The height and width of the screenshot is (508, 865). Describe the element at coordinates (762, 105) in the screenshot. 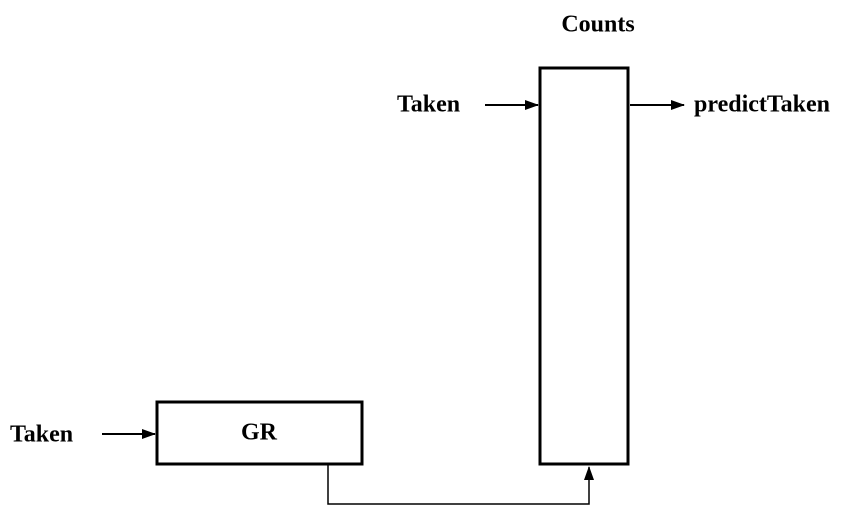

I see `output-label: predictTaken` at that location.